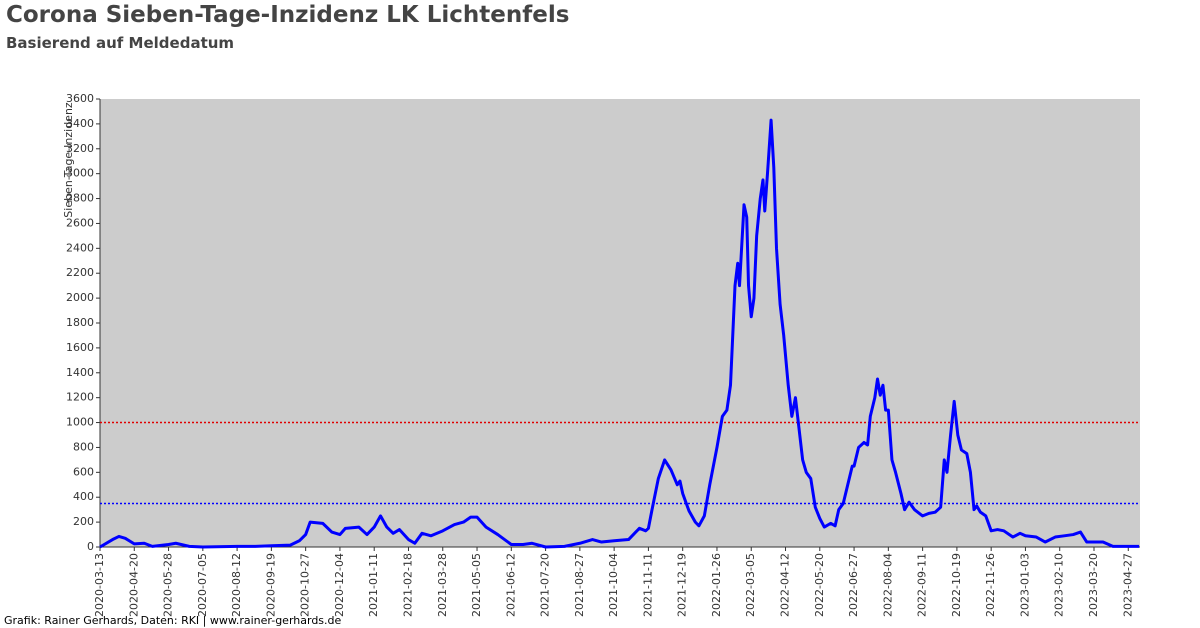  What do you see at coordinates (99, 585) in the screenshot?
I see `x-tick-label: 2020-03-13` at bounding box center [99, 585].